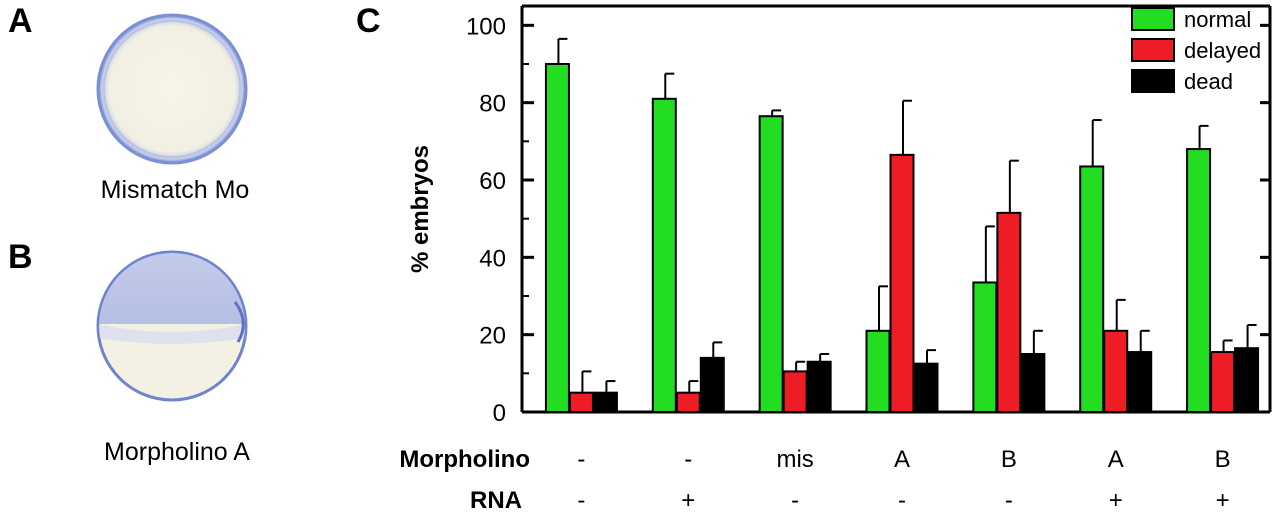 The width and height of the screenshot is (1280, 516). What do you see at coordinates (492, 258) in the screenshot?
I see `y-tick-label: 40` at bounding box center [492, 258].